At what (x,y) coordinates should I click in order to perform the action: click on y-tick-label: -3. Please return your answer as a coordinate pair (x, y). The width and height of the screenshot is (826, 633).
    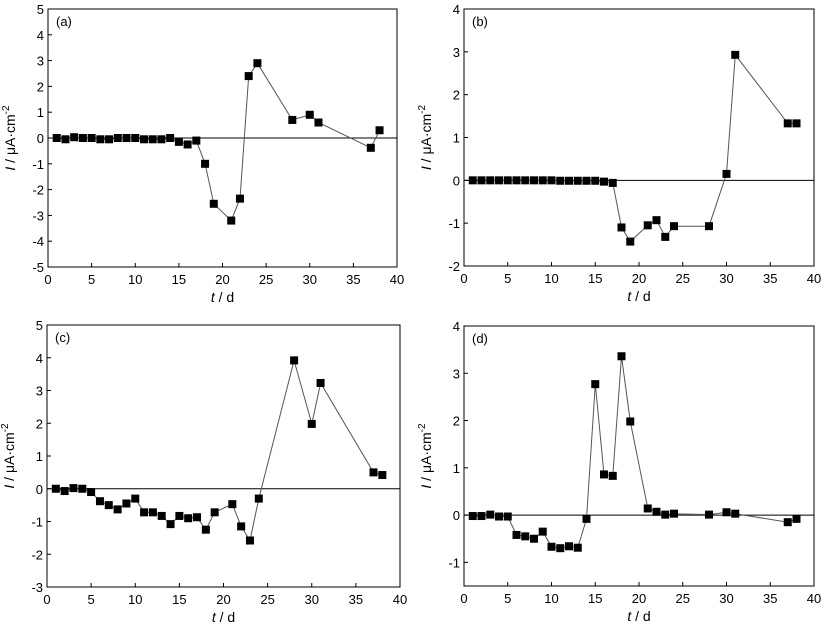
    Looking at the image, I should click on (38, 215).